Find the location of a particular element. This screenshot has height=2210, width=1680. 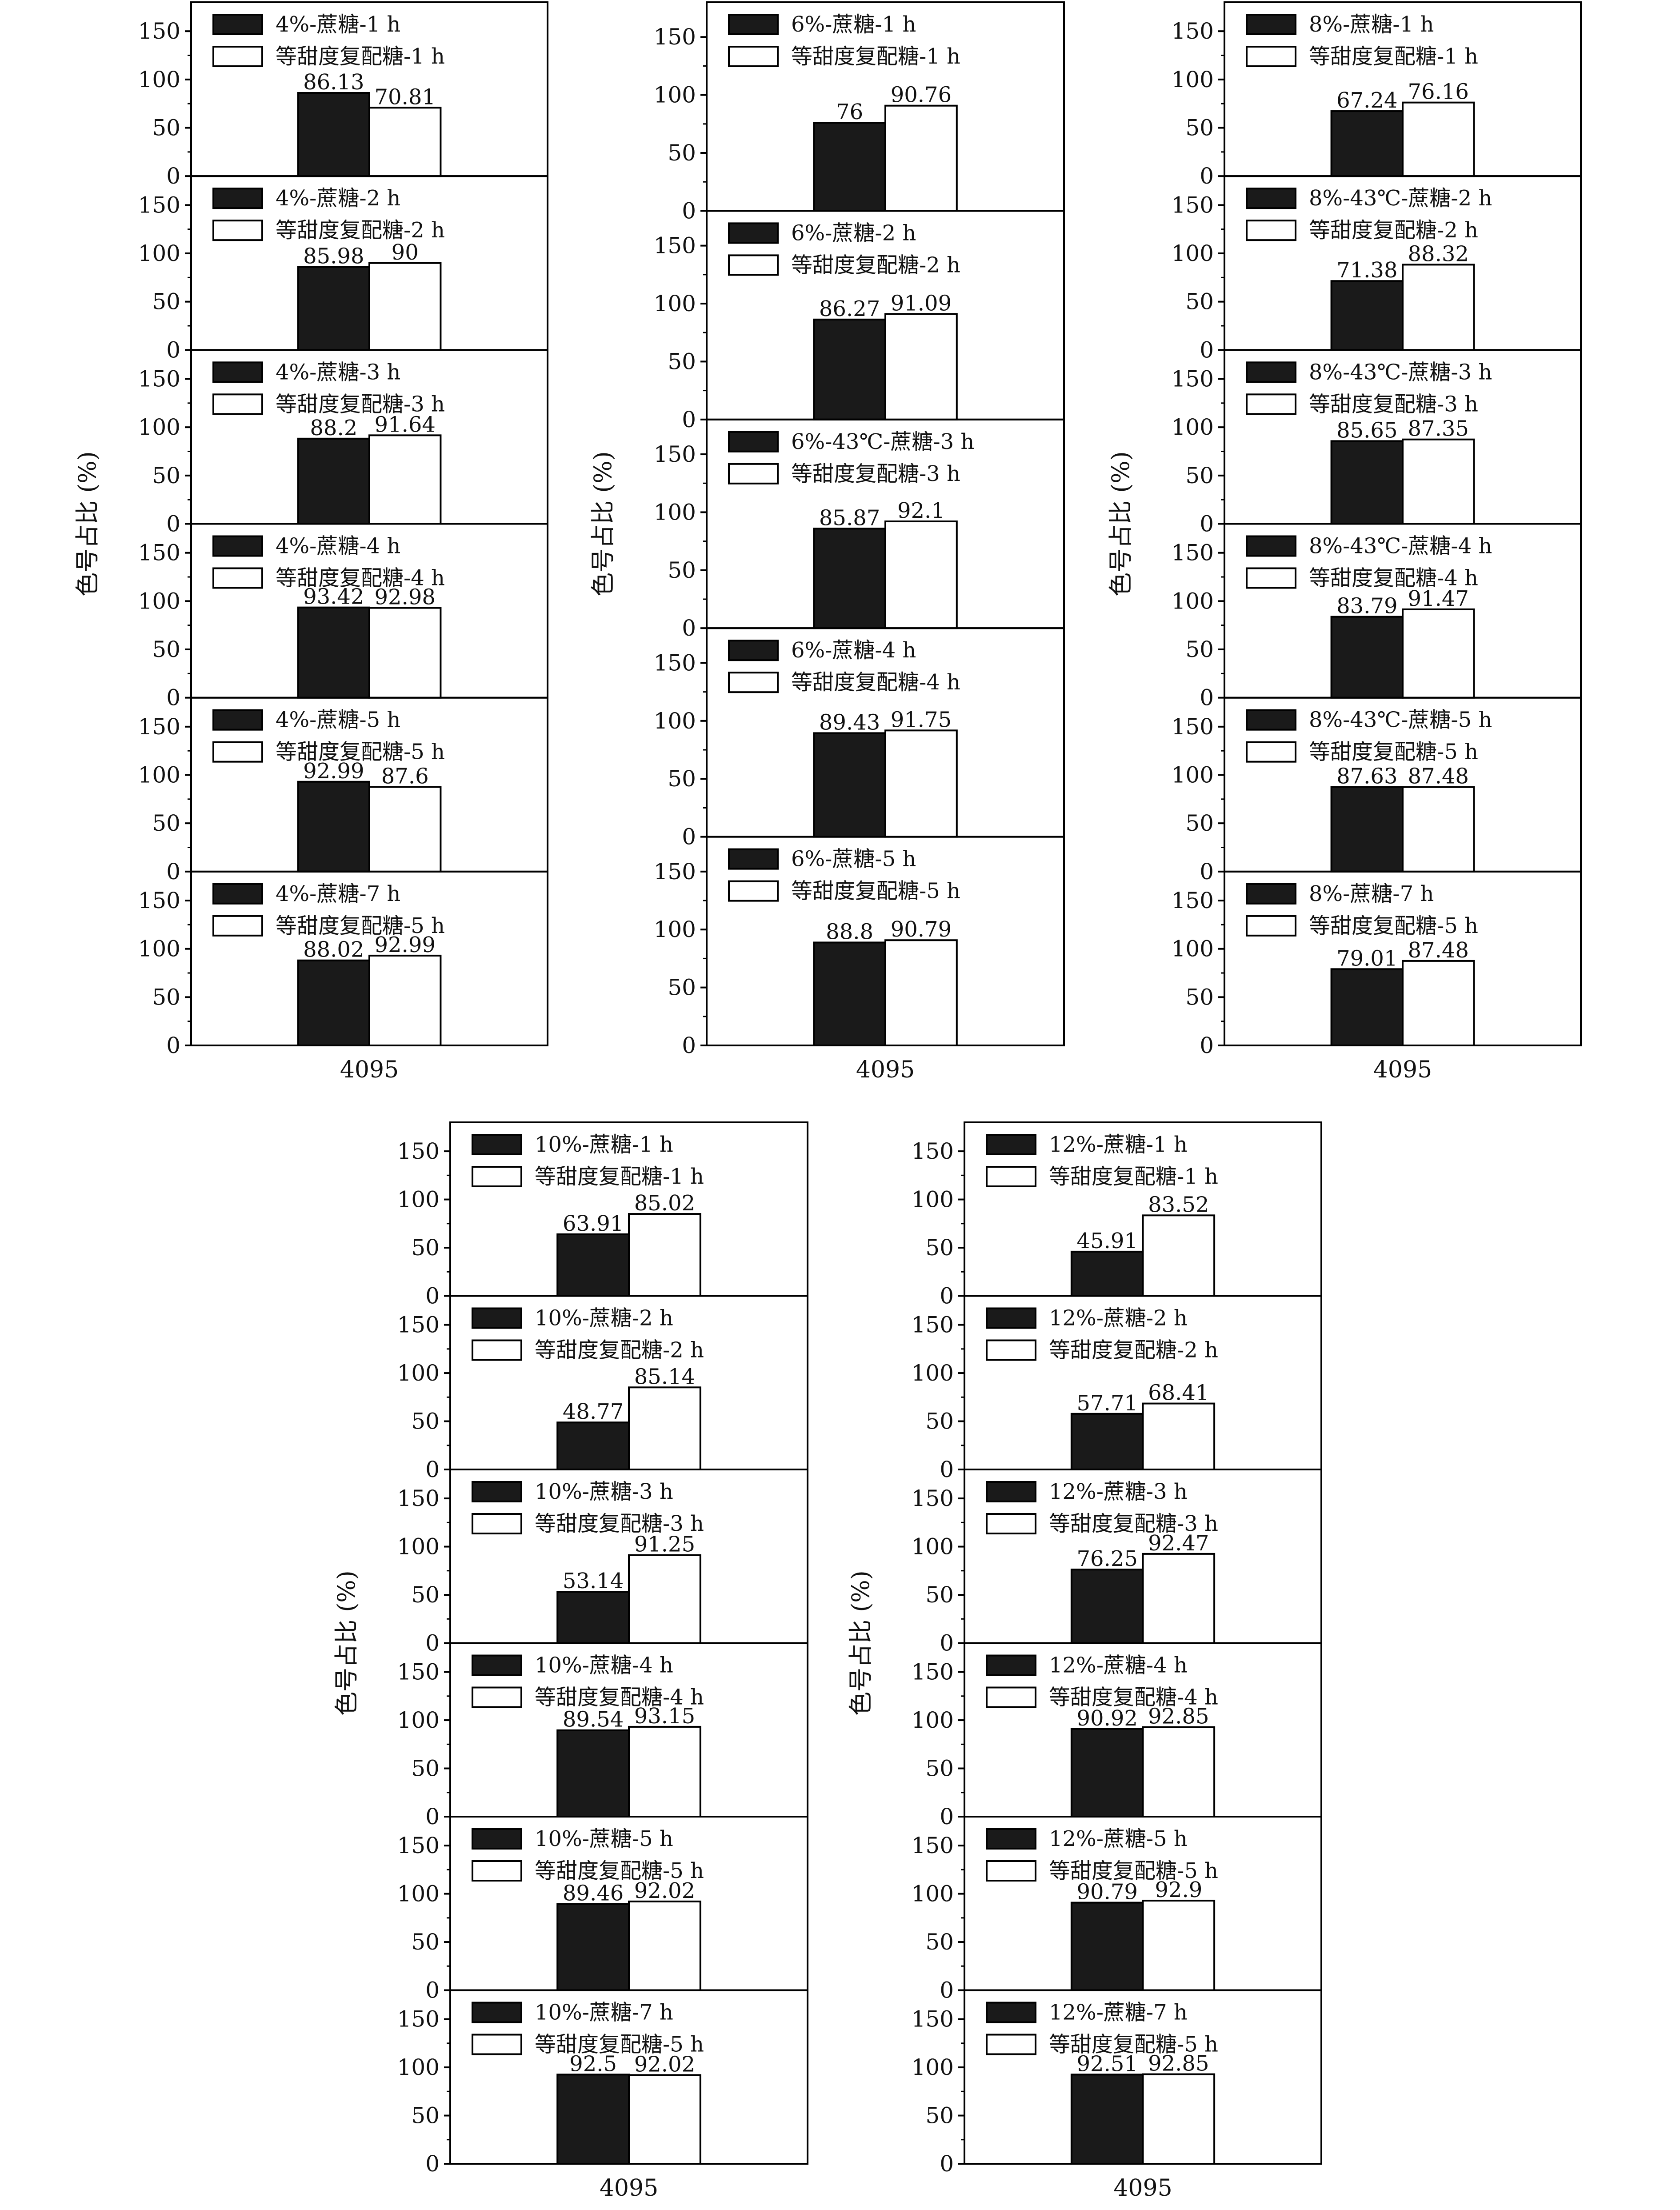

panel-4: 0 50 100 150 89.43 91.75 6%-蔗糖-4 h 等甜度复配糖-4 h is located at coordinates (859, 739).